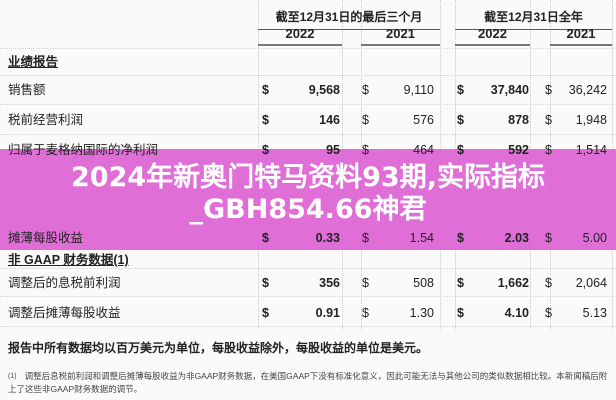 This screenshot has height=400, width=616. I want to click on value-cell: $2,064, so click(576, 283).